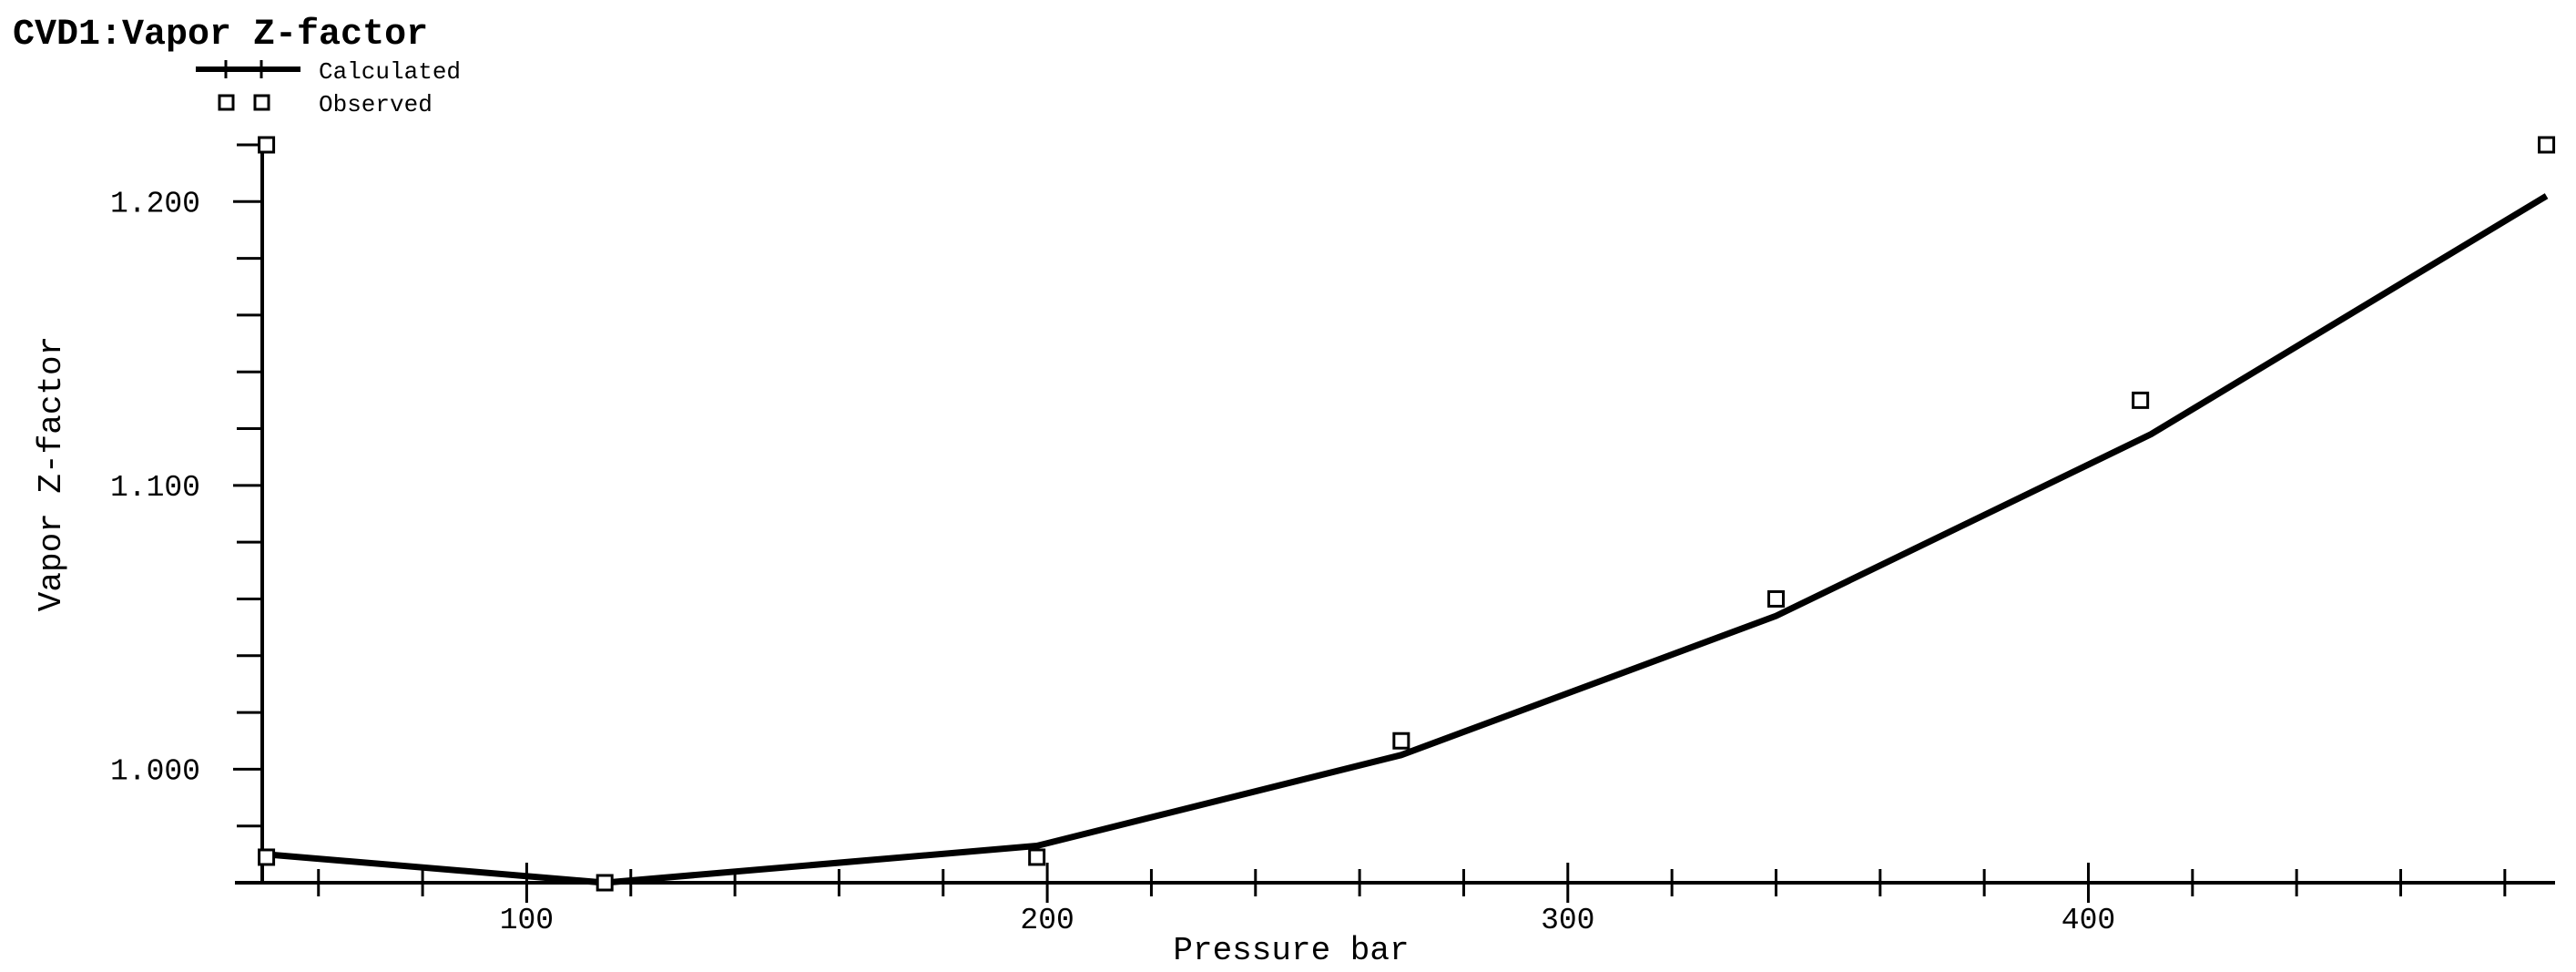 The image size is (2576, 972). I want to click on x-tick-label: 300, so click(1568, 920).